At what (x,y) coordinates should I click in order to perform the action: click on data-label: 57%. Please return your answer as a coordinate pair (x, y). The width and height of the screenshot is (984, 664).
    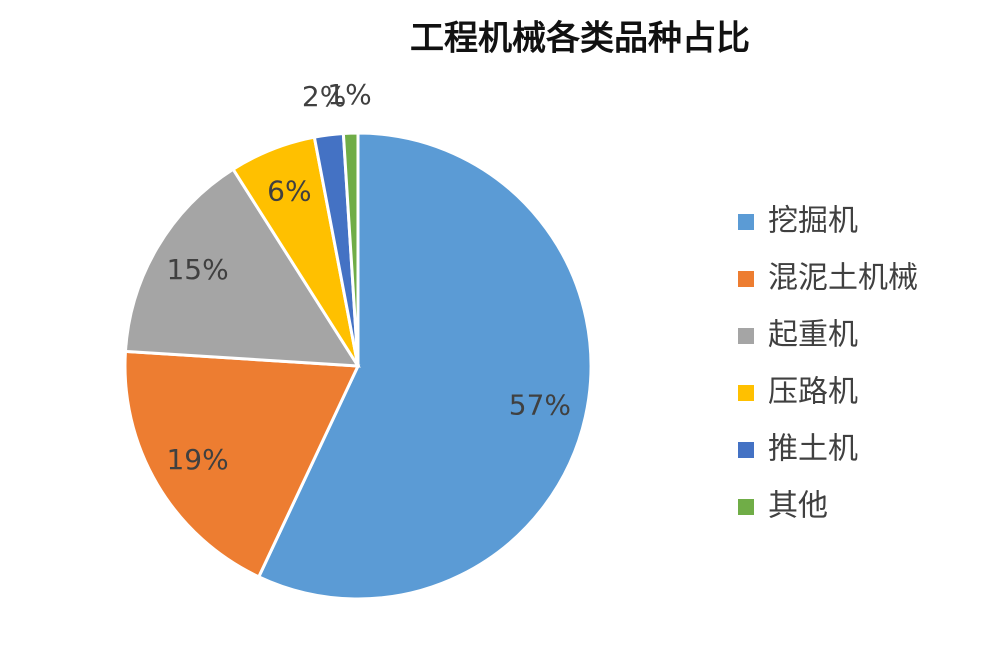
    Looking at the image, I should click on (540, 405).